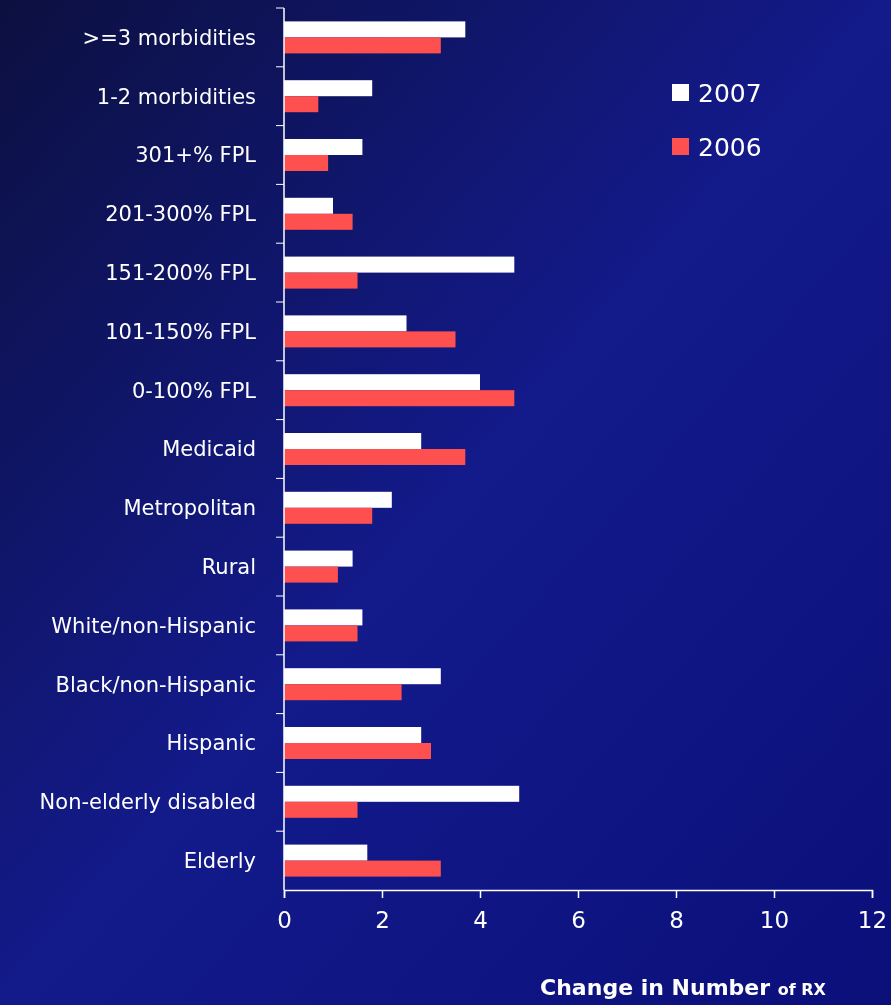  Describe the element at coordinates (169, 37) in the screenshot. I see `y-tick-label: >=3 morbidities` at that location.